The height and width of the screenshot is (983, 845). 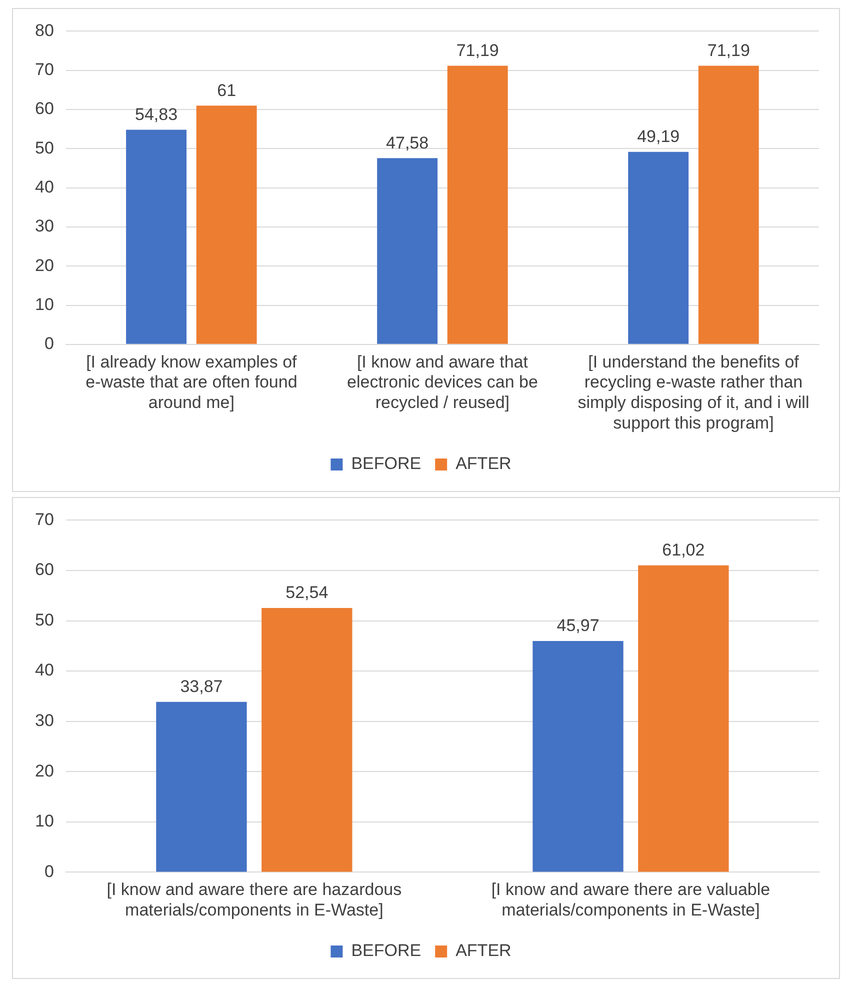 What do you see at coordinates (156, 114) in the screenshot?
I see `data-label: 54,83` at bounding box center [156, 114].